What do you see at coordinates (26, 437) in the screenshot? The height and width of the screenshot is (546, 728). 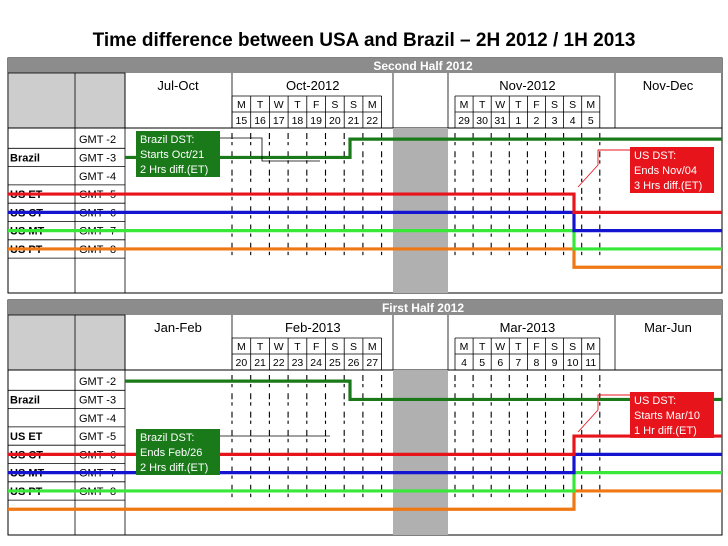 I see `zone-name: US ET` at bounding box center [26, 437].